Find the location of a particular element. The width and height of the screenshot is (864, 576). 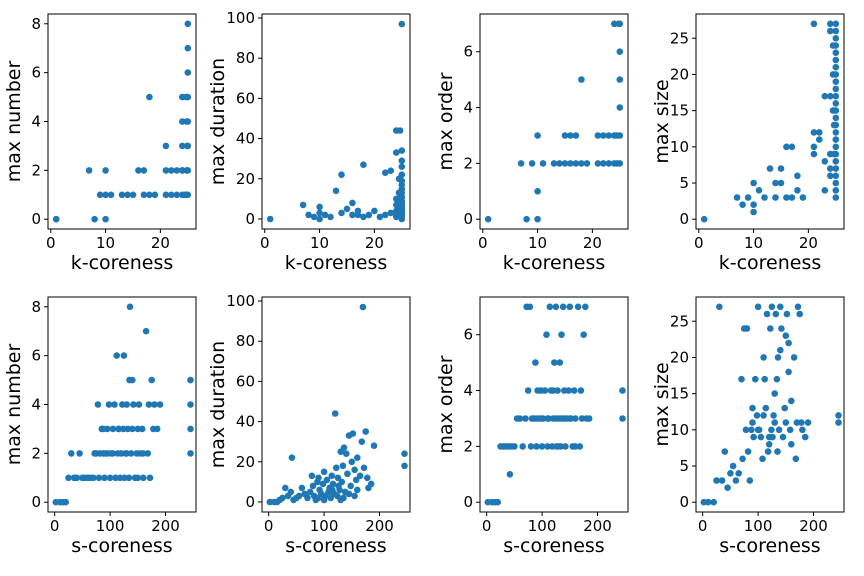

y-tick-label: 25 is located at coordinates (679, 321).